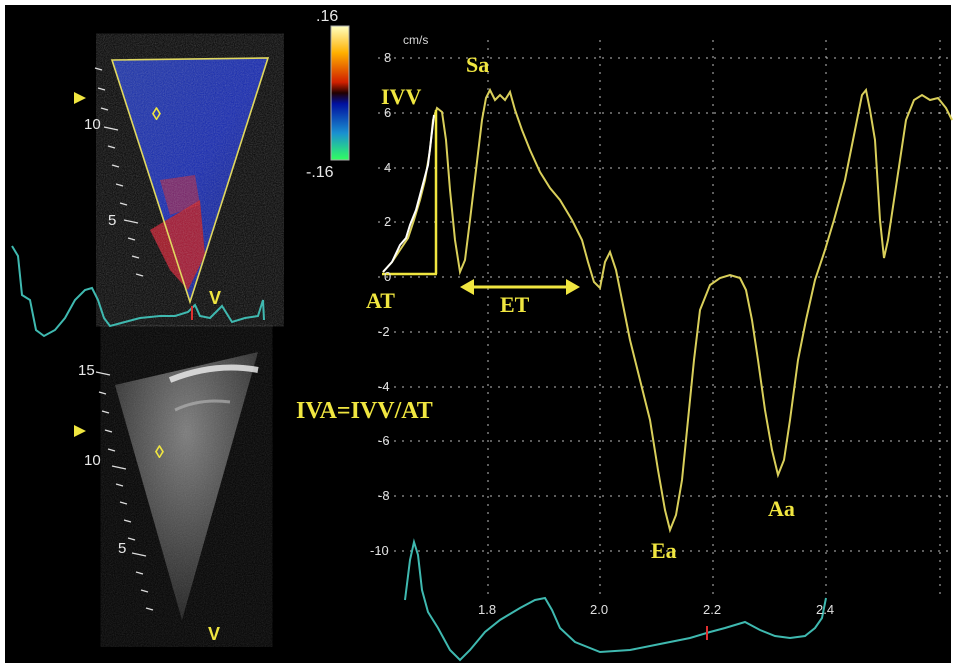 The width and height of the screenshot is (956, 668). What do you see at coordinates (388, 57) in the screenshot?
I see `y-tick-8: 8` at bounding box center [388, 57].